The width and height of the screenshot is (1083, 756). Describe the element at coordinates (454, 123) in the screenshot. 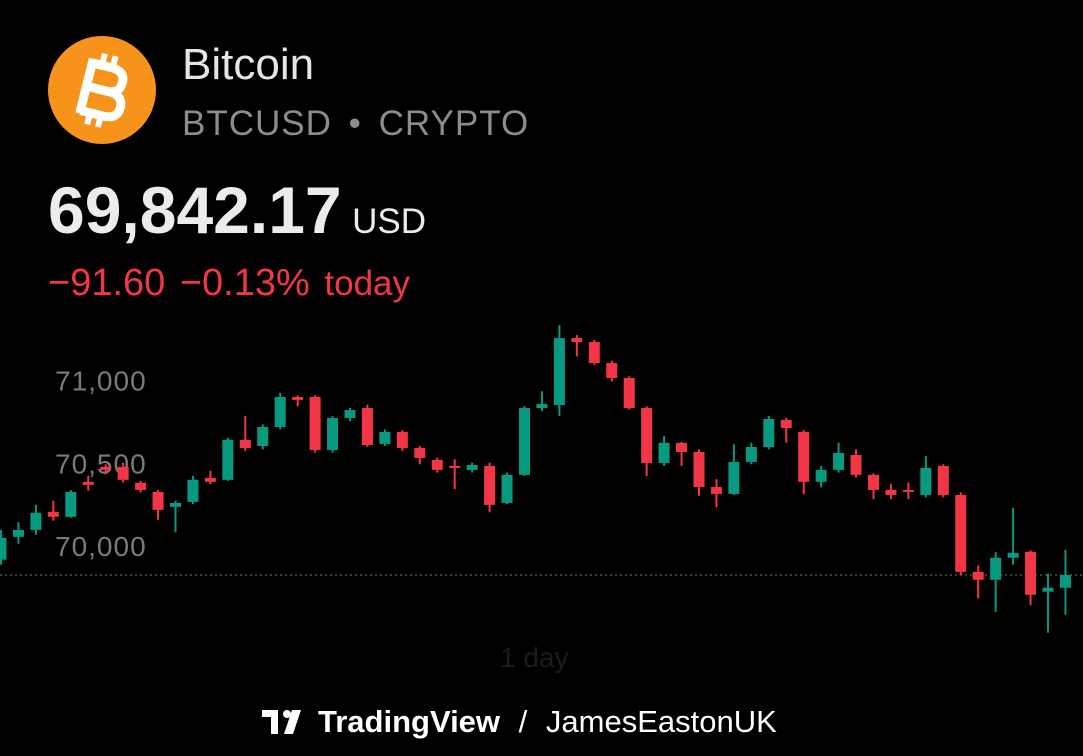

I see `market: CRYPTO` at that location.